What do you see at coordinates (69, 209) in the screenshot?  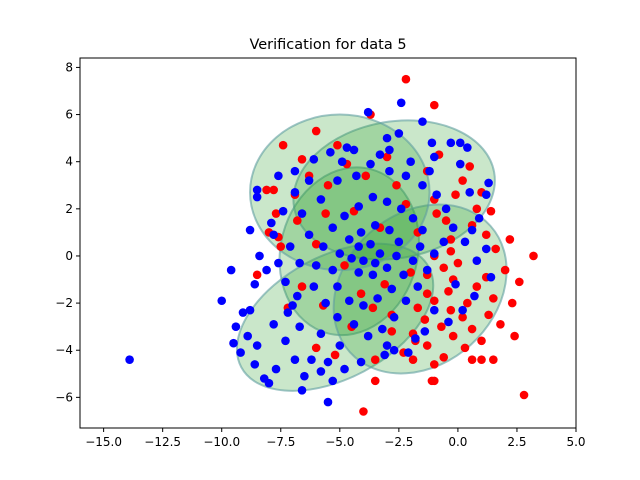 I see `y-tick-label: 2` at bounding box center [69, 209].